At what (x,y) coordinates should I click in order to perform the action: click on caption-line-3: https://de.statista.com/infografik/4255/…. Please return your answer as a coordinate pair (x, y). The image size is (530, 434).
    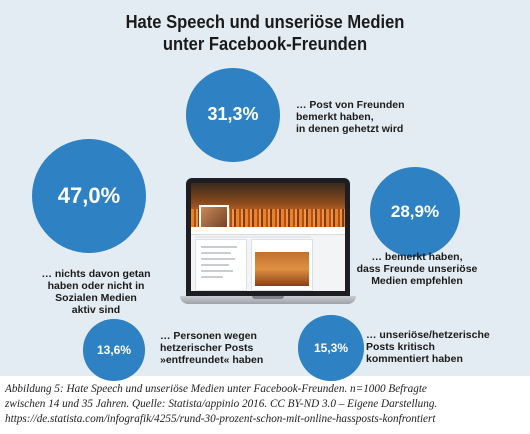
    Looking at the image, I should click on (220, 419).